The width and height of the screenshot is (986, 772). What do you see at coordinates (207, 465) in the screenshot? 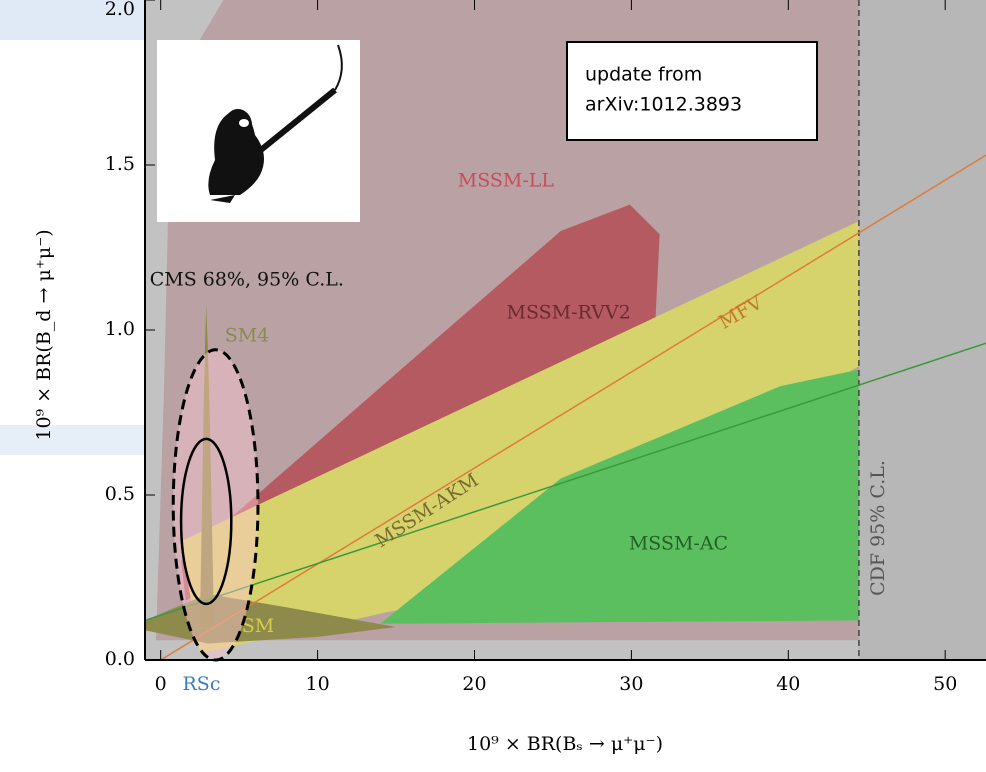
I see `region` at bounding box center [207, 465].